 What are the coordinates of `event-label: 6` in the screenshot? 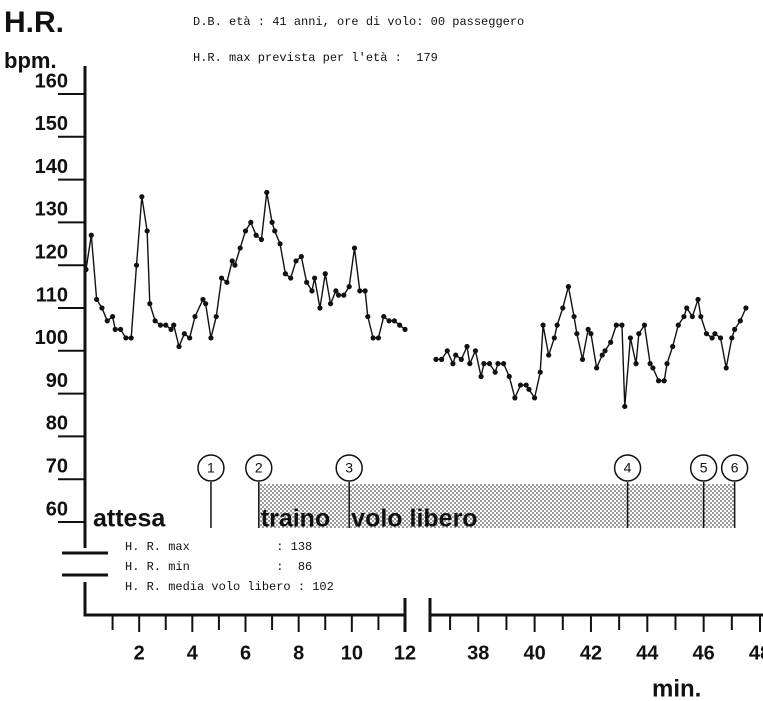 It's located at (735, 468).